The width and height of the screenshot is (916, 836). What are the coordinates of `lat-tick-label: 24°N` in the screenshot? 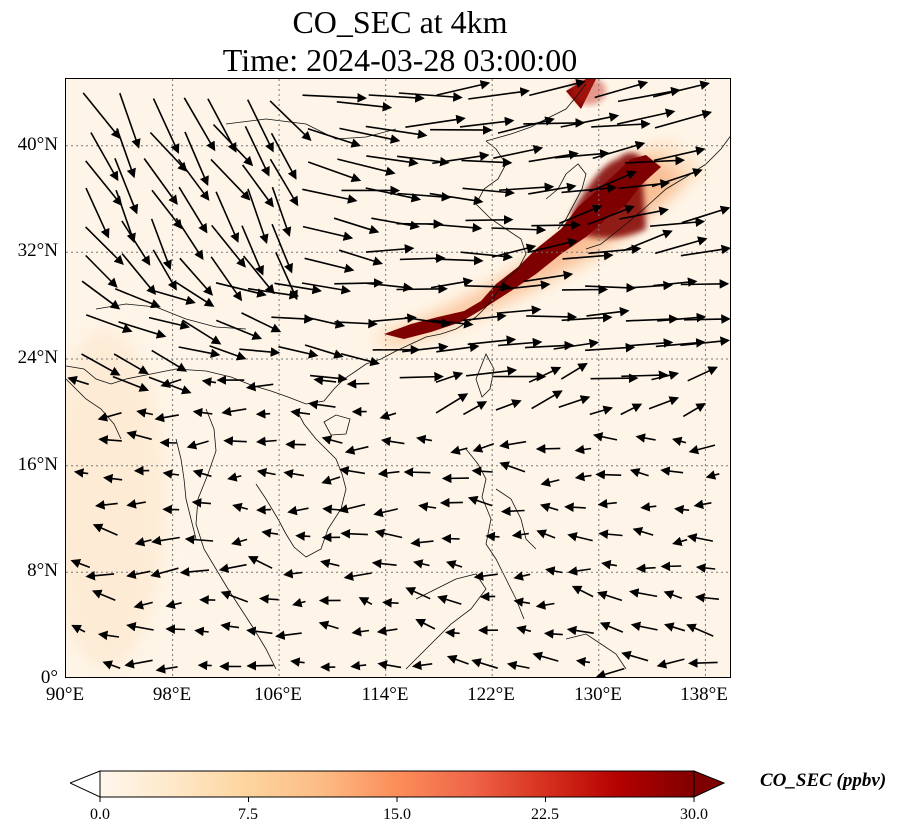 It's located at (37, 357).